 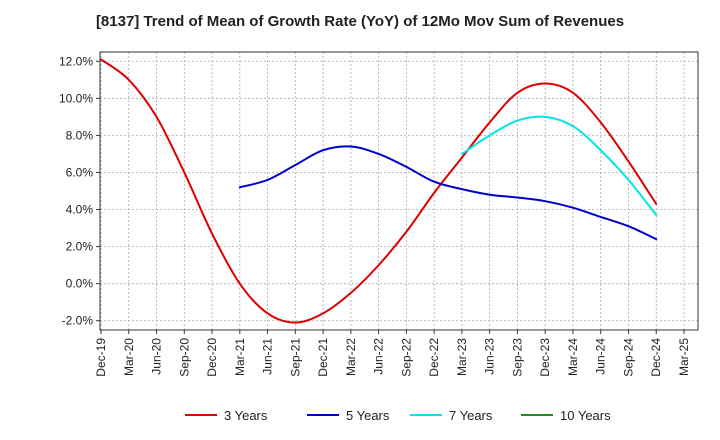 What do you see at coordinates (246, 415) in the screenshot?
I see `legend-label: 3 Years` at bounding box center [246, 415].